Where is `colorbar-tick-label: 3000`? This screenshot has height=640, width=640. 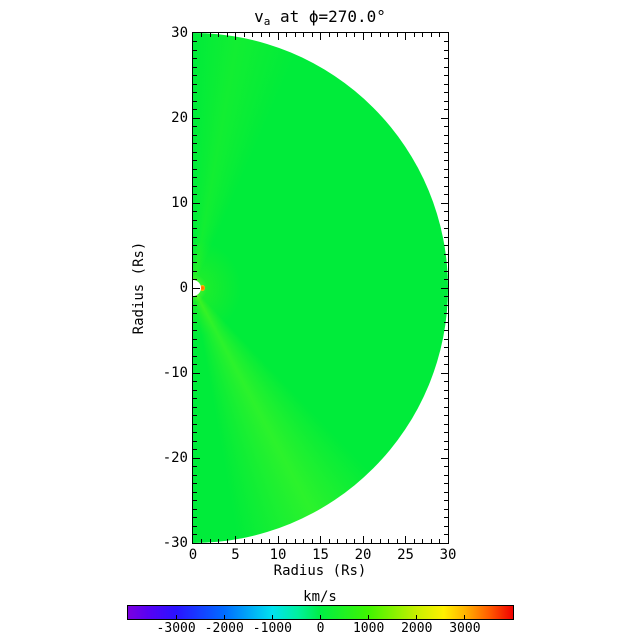 colorbar-tick-label: 3000 is located at coordinates (465, 628).